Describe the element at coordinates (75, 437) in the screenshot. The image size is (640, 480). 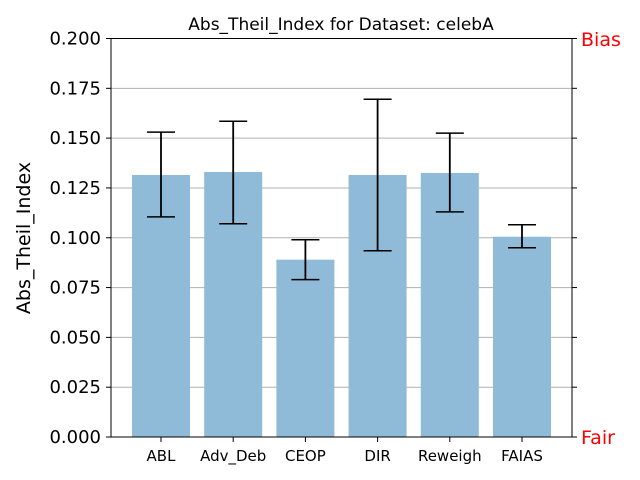
I see `y-tick-label: 0.000` at that location.